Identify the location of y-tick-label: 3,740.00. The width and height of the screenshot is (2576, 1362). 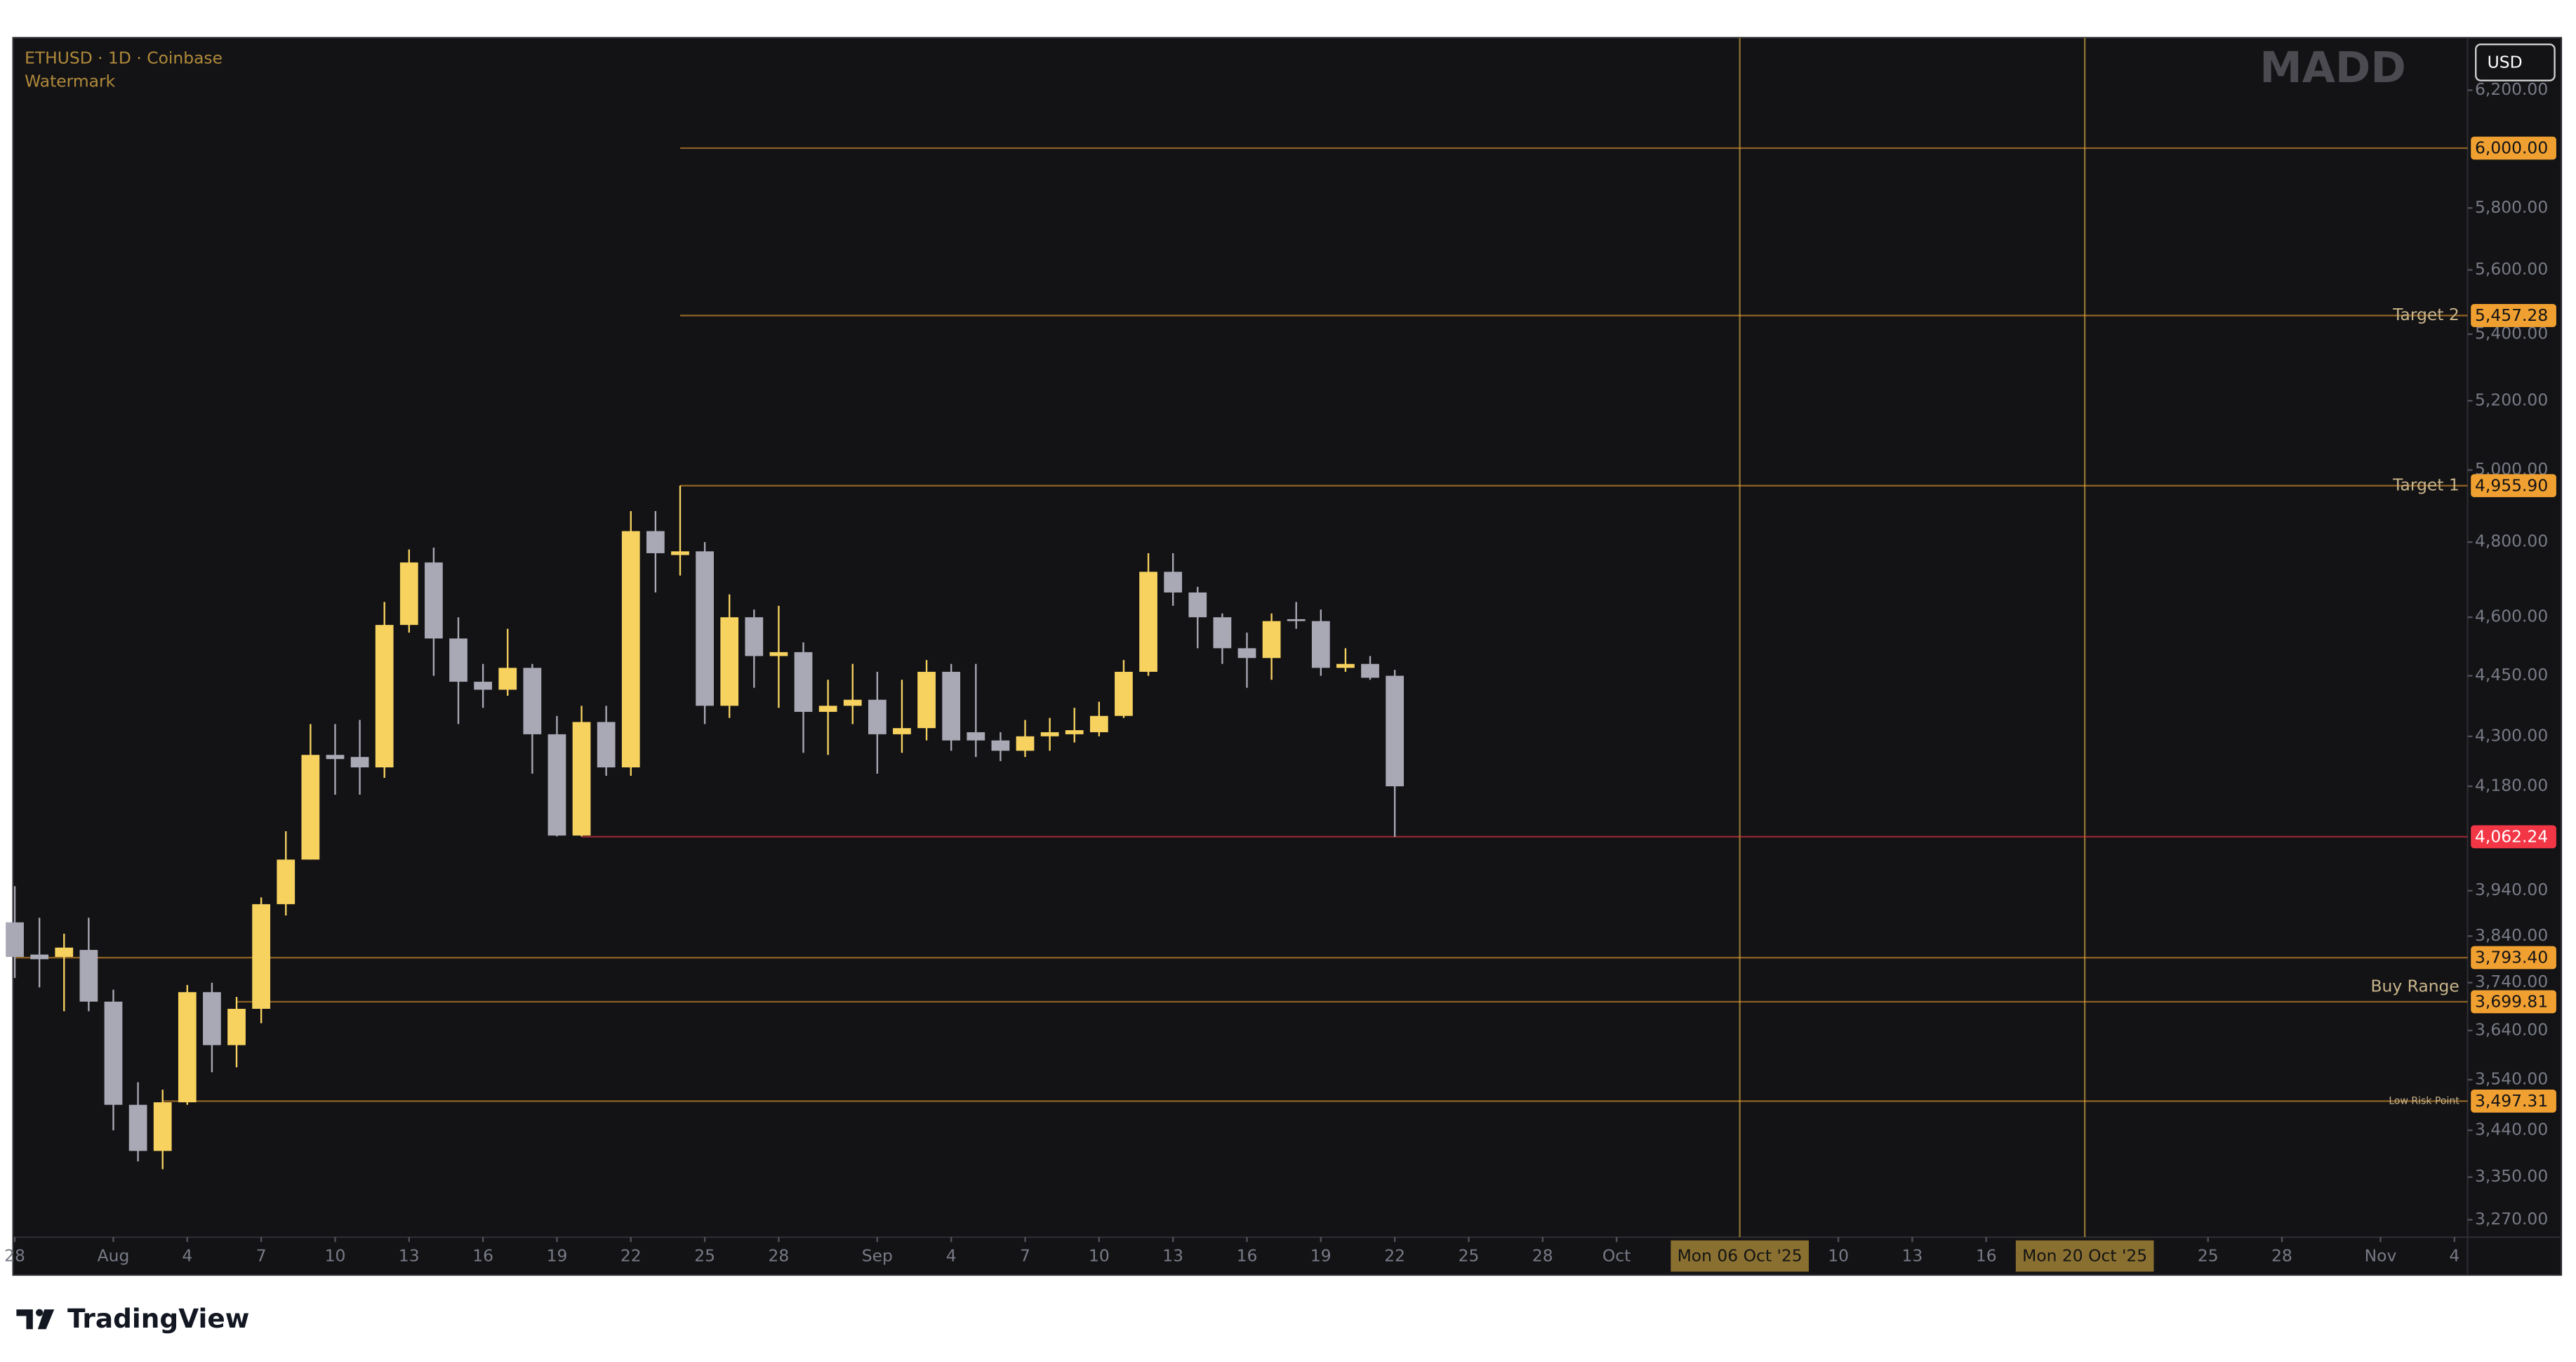
(2512, 981).